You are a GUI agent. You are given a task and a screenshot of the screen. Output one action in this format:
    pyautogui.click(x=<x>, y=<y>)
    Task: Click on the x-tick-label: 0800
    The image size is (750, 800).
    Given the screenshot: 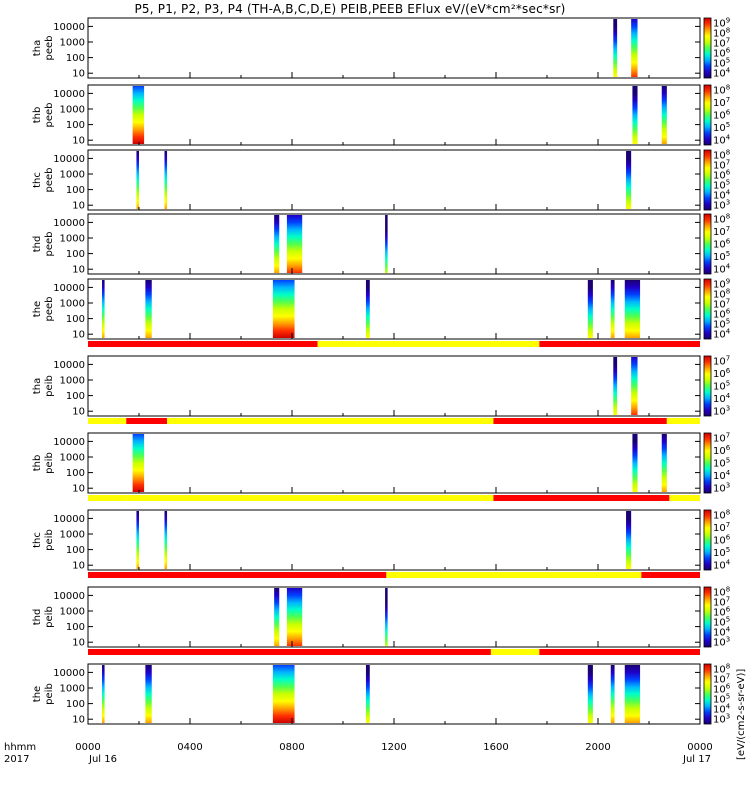 What is the action you would take?
    pyautogui.click(x=291, y=747)
    